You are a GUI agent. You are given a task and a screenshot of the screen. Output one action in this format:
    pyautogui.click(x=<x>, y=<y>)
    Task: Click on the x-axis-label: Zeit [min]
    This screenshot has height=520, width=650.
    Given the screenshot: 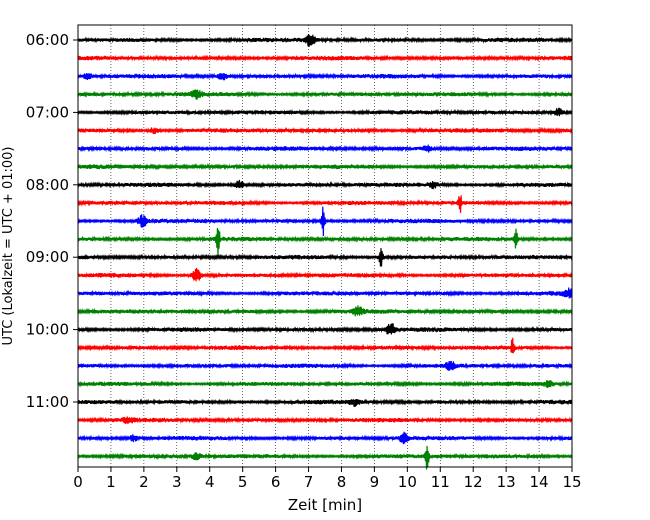 What is the action you would take?
    pyautogui.click(x=325, y=505)
    